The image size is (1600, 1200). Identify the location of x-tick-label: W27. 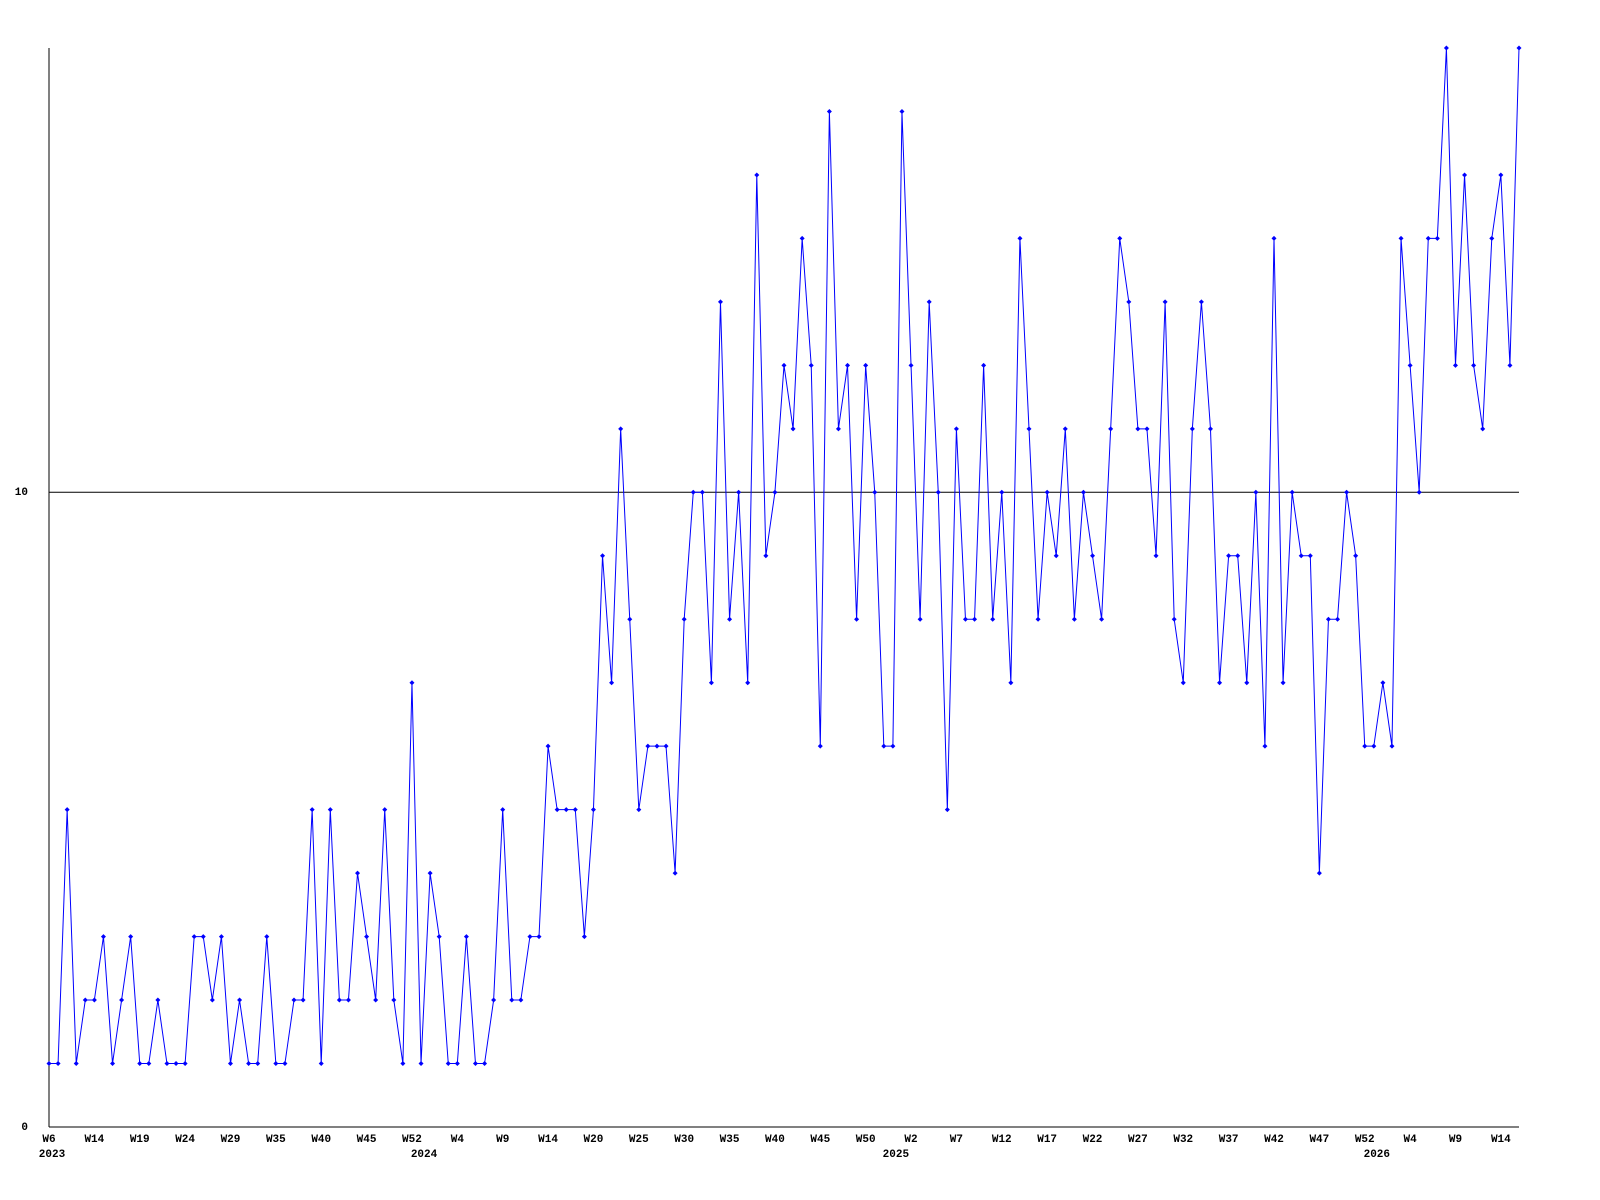
(1138, 1140).